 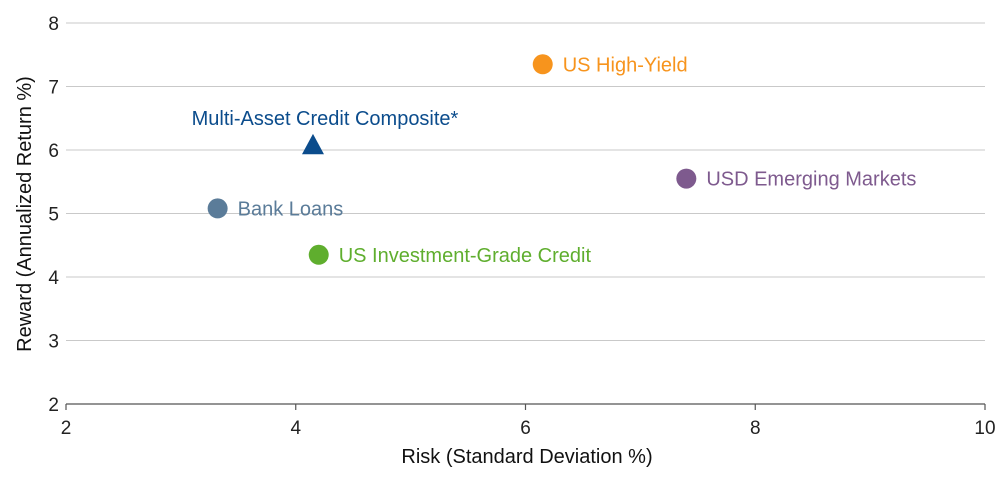 What do you see at coordinates (811, 180) in the screenshot?
I see `point-label-usd-emerging-markets: USD Emerging Markets` at bounding box center [811, 180].